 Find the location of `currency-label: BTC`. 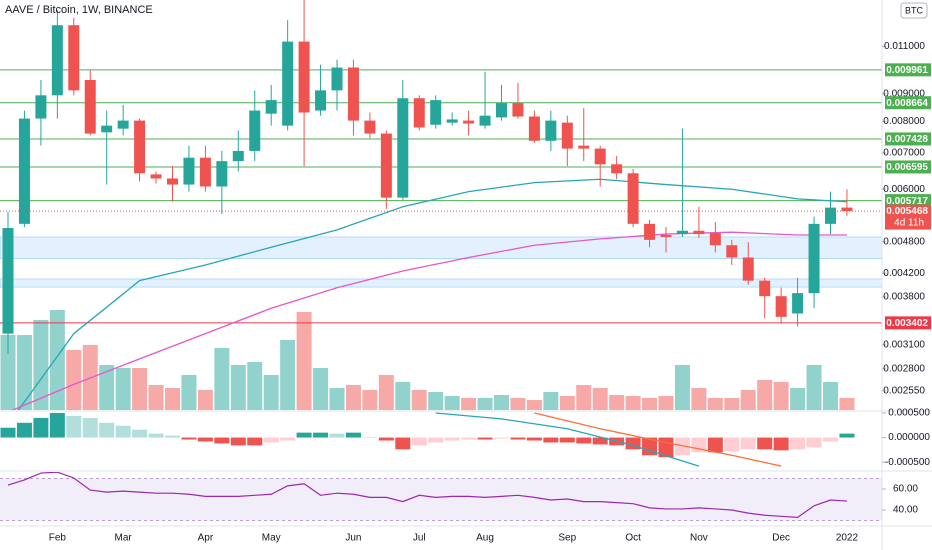

currency-label: BTC is located at coordinates (914, 10).